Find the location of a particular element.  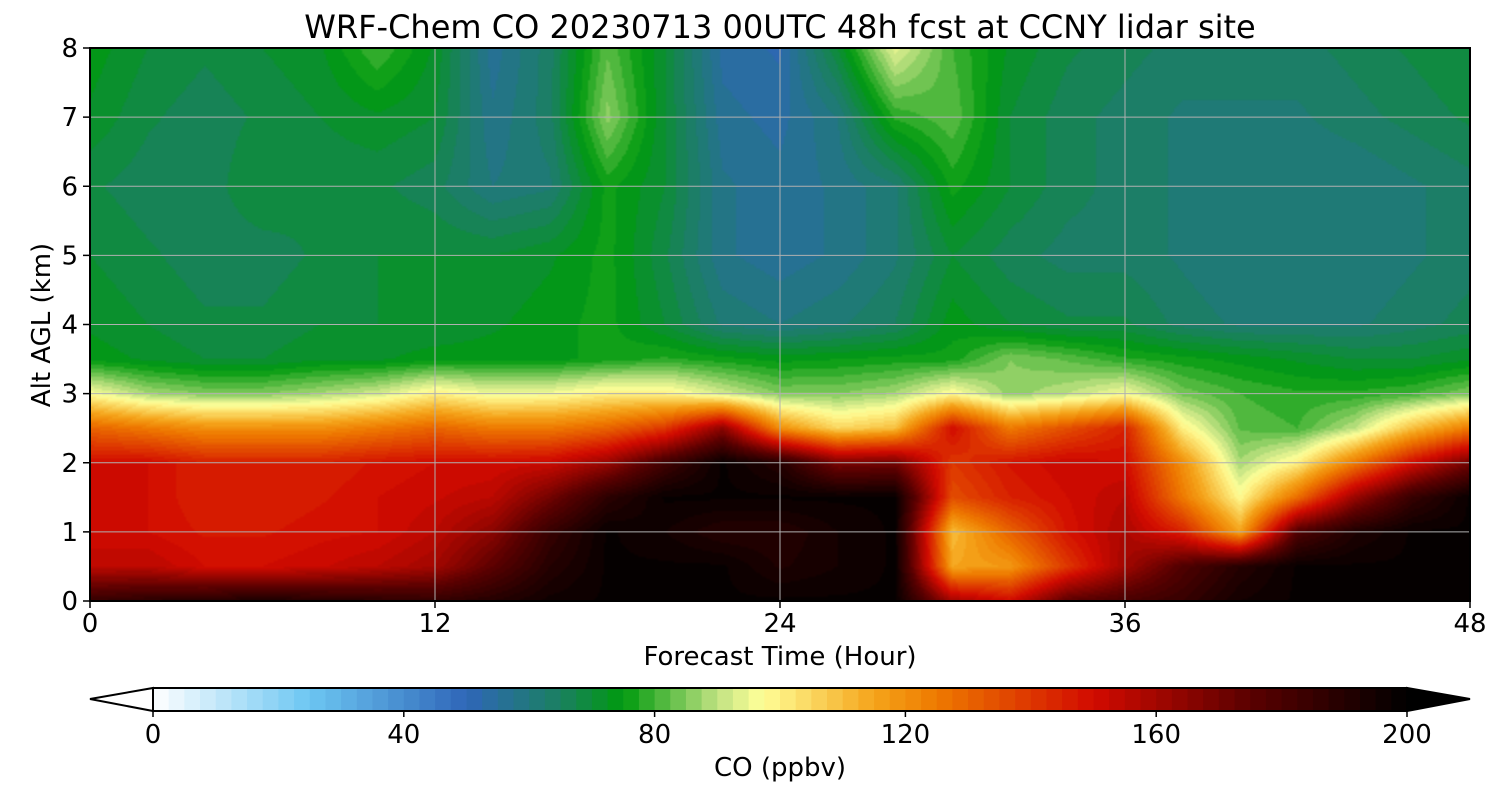

colorbar-ticks: 0 40 80 120 160 200 is located at coordinates (788, 730).